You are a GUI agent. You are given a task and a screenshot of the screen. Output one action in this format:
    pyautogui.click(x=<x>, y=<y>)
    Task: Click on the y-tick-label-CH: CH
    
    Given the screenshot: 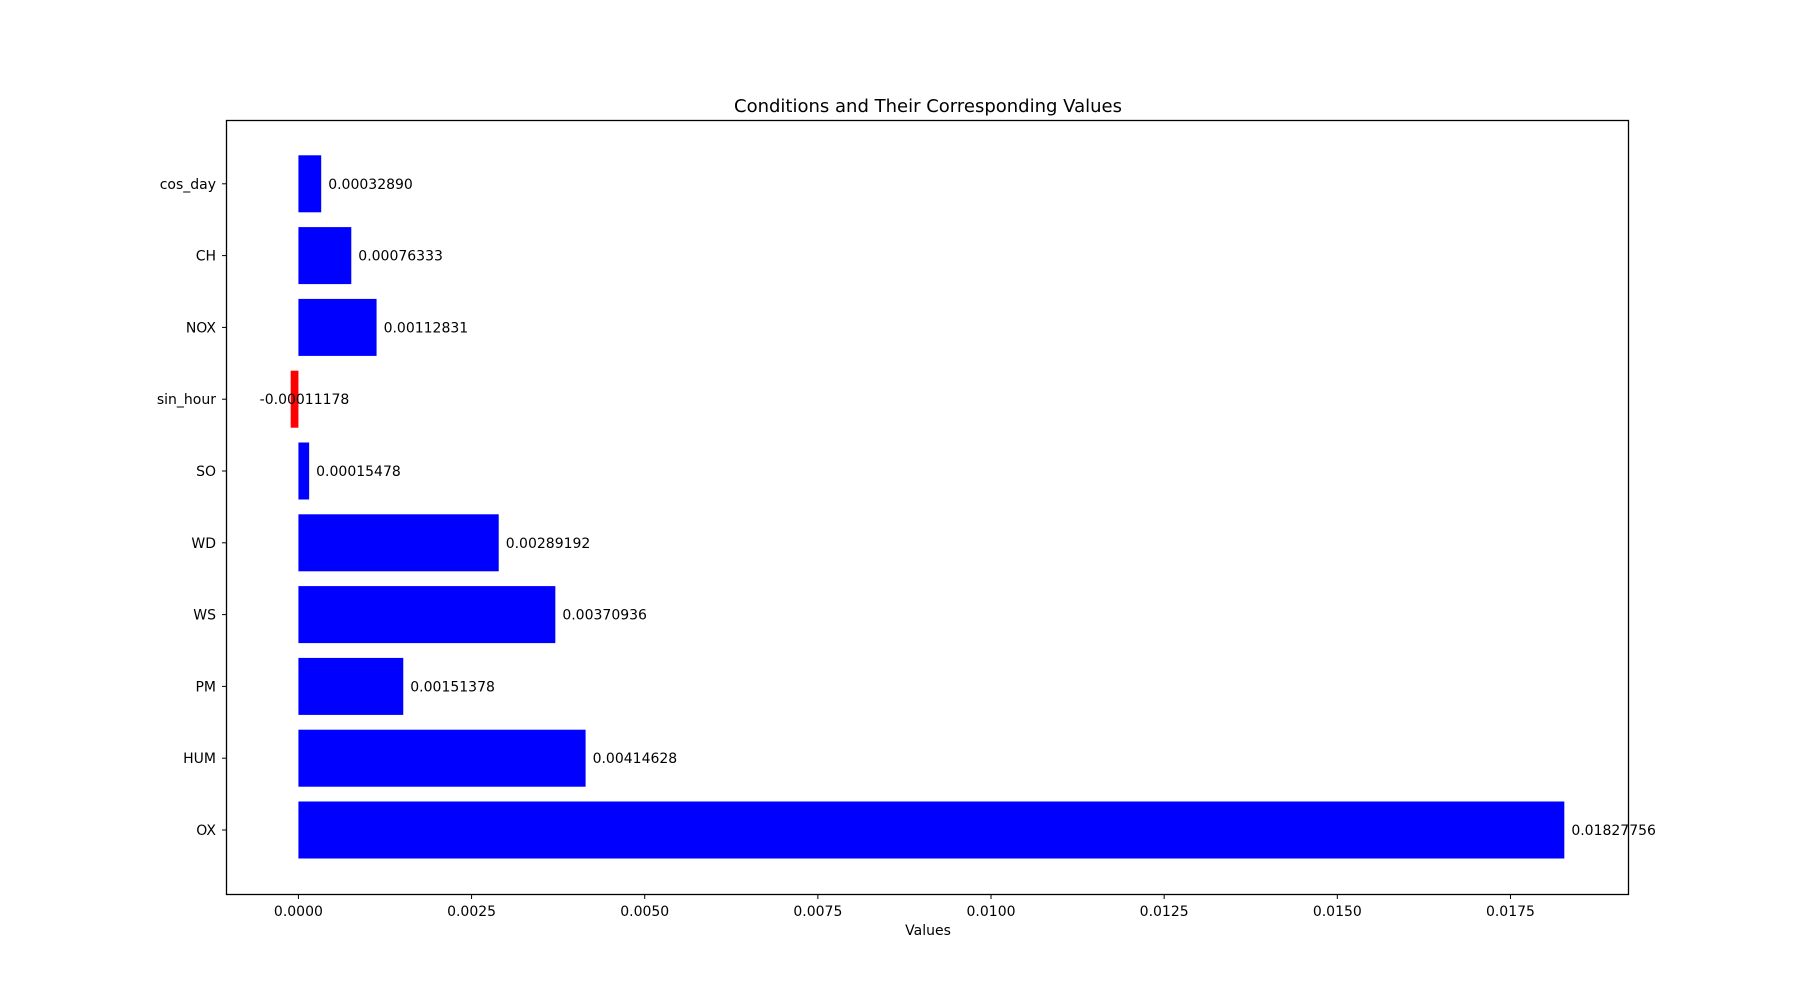 What is the action you would take?
    pyautogui.click(x=206, y=257)
    